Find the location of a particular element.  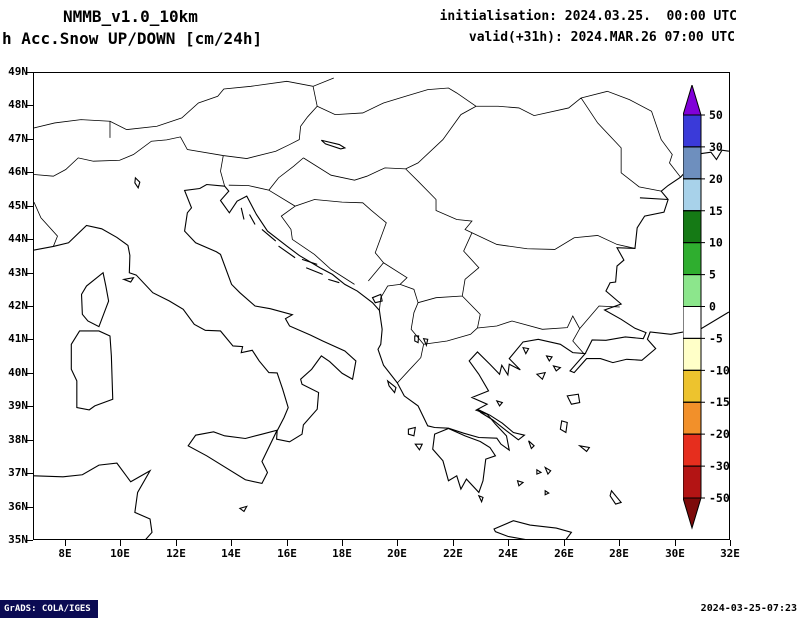

lon-label: 30E is located at coordinates (675, 553).